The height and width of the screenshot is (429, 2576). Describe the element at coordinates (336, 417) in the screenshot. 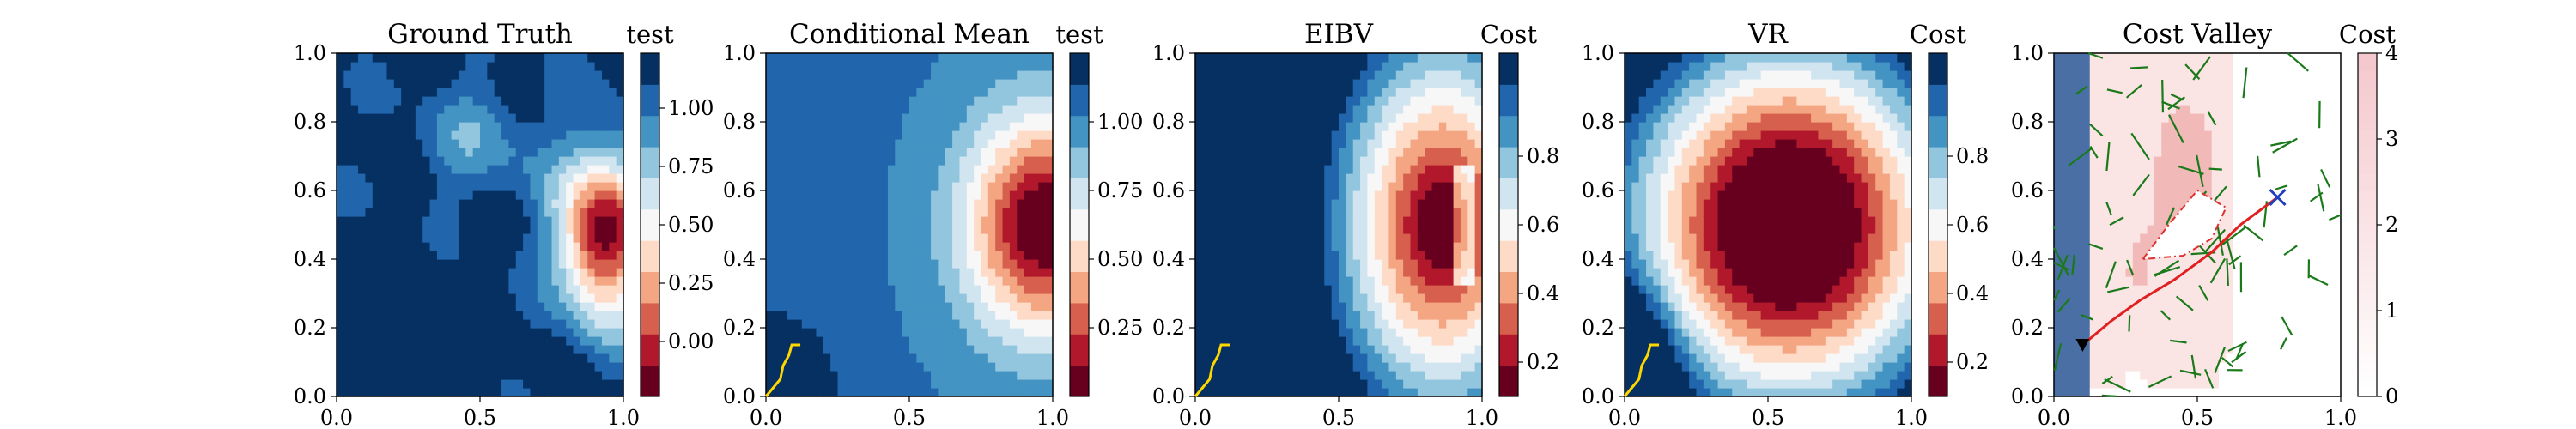

I see `x-tick-label: 0.0` at that location.